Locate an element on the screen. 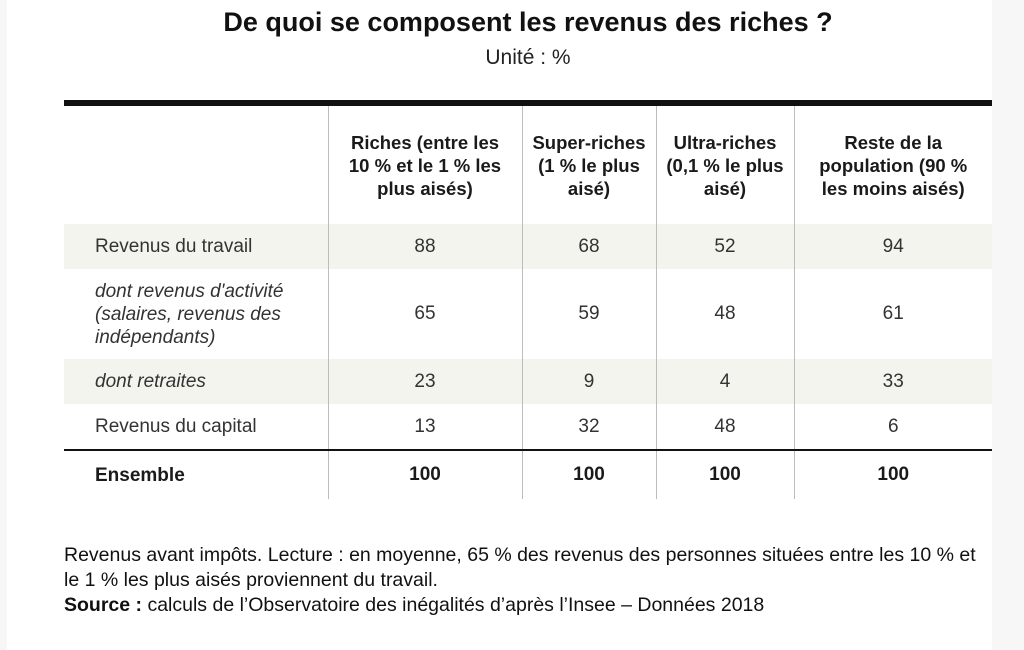 This screenshot has width=1024, height=650. value-cell: 52 is located at coordinates (724, 246).